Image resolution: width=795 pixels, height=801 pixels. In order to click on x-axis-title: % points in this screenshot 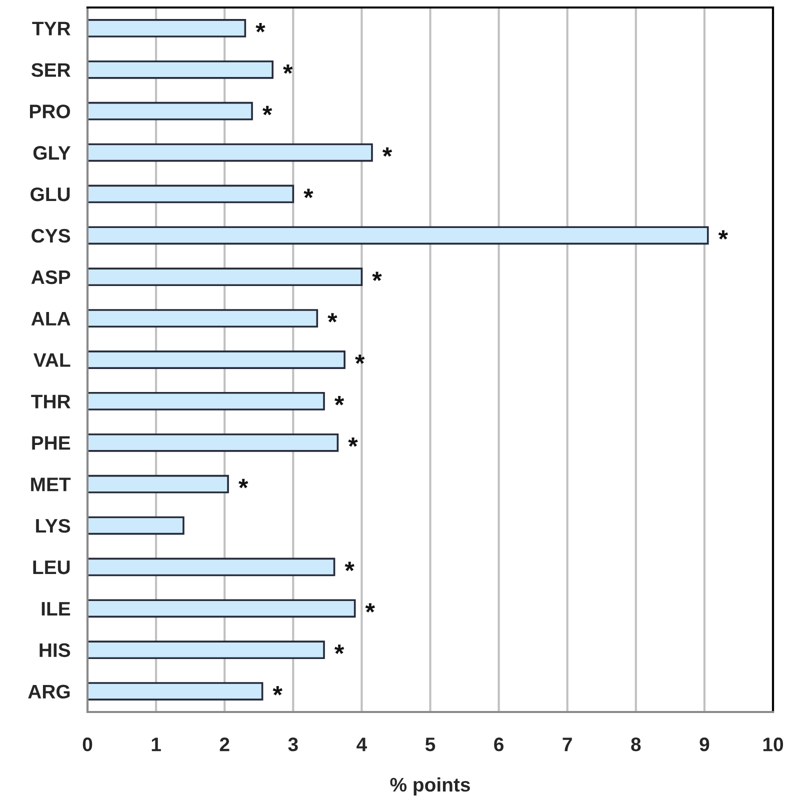, I will do `click(430, 786)`.